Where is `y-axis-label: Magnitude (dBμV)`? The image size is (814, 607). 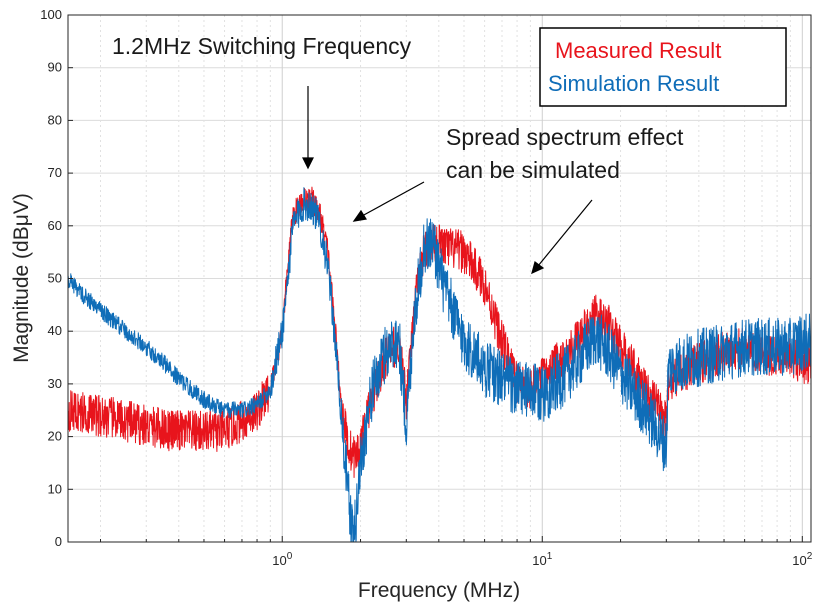
y-axis-label: Magnitude (dBμV) is located at coordinates (21, 278).